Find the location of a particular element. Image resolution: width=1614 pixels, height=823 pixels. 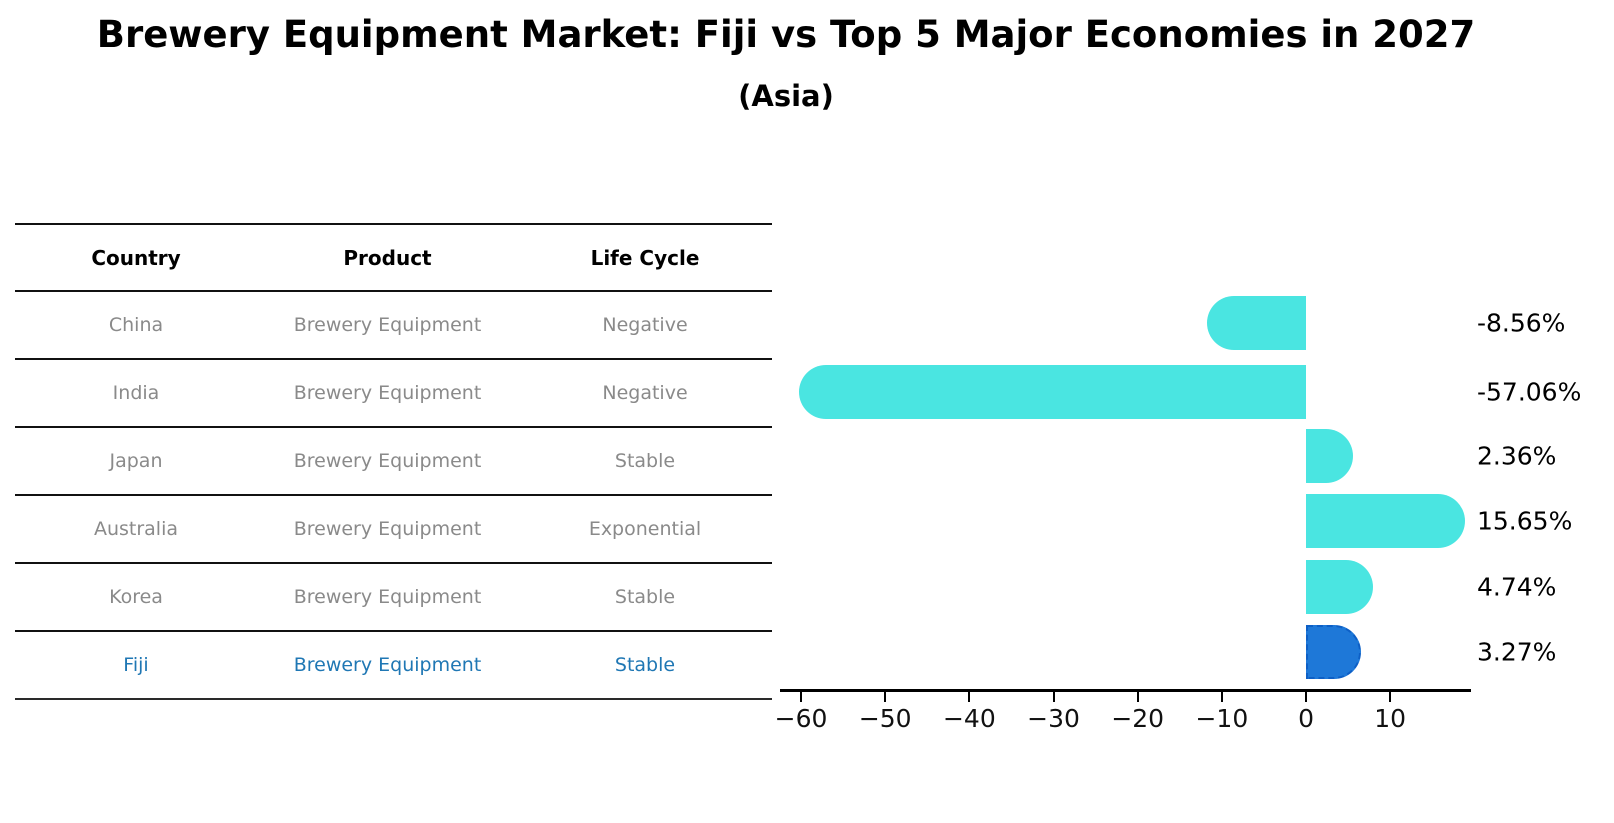

x-axis-tick-label: −60 is located at coordinates (801, 718).